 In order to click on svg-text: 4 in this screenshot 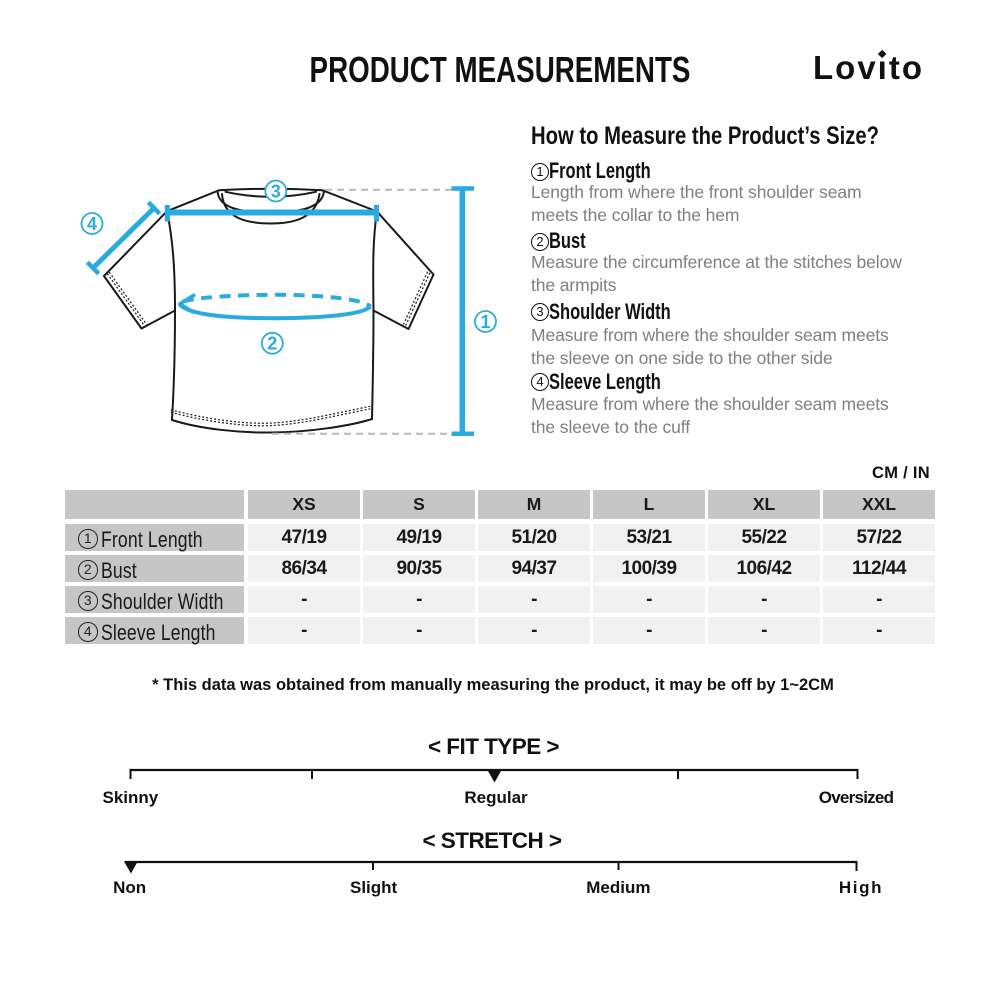, I will do `click(92, 224)`.